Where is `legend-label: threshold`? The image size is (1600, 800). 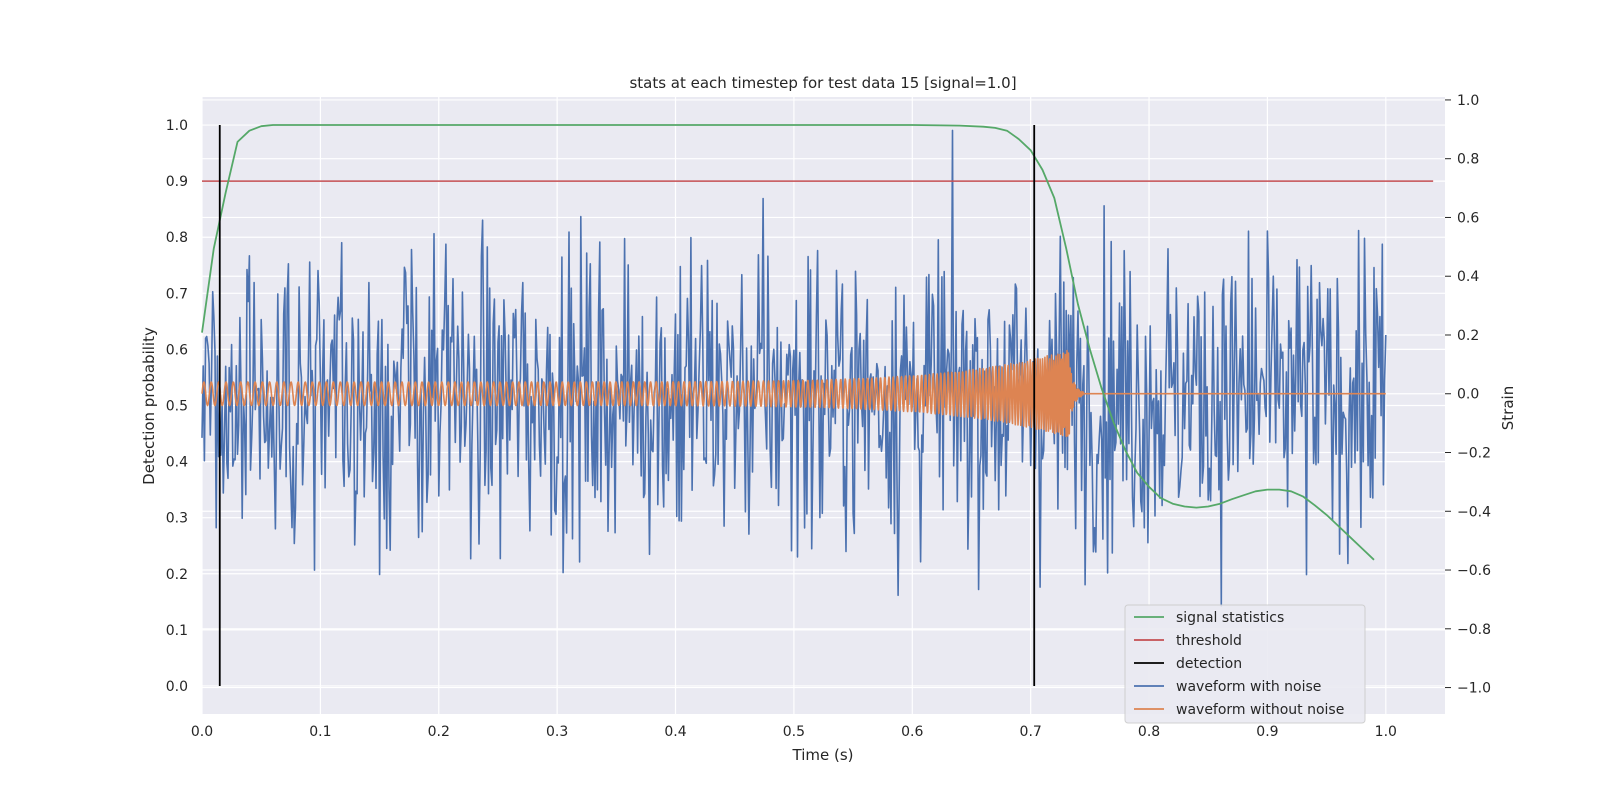
legend-label: threshold is located at coordinates (1209, 641).